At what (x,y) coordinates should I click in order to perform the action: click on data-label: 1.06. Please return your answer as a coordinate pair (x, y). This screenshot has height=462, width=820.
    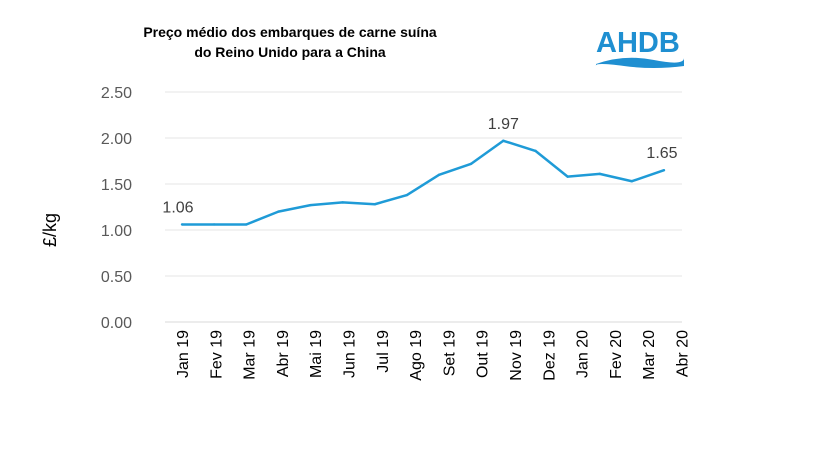
    Looking at the image, I should click on (177, 207).